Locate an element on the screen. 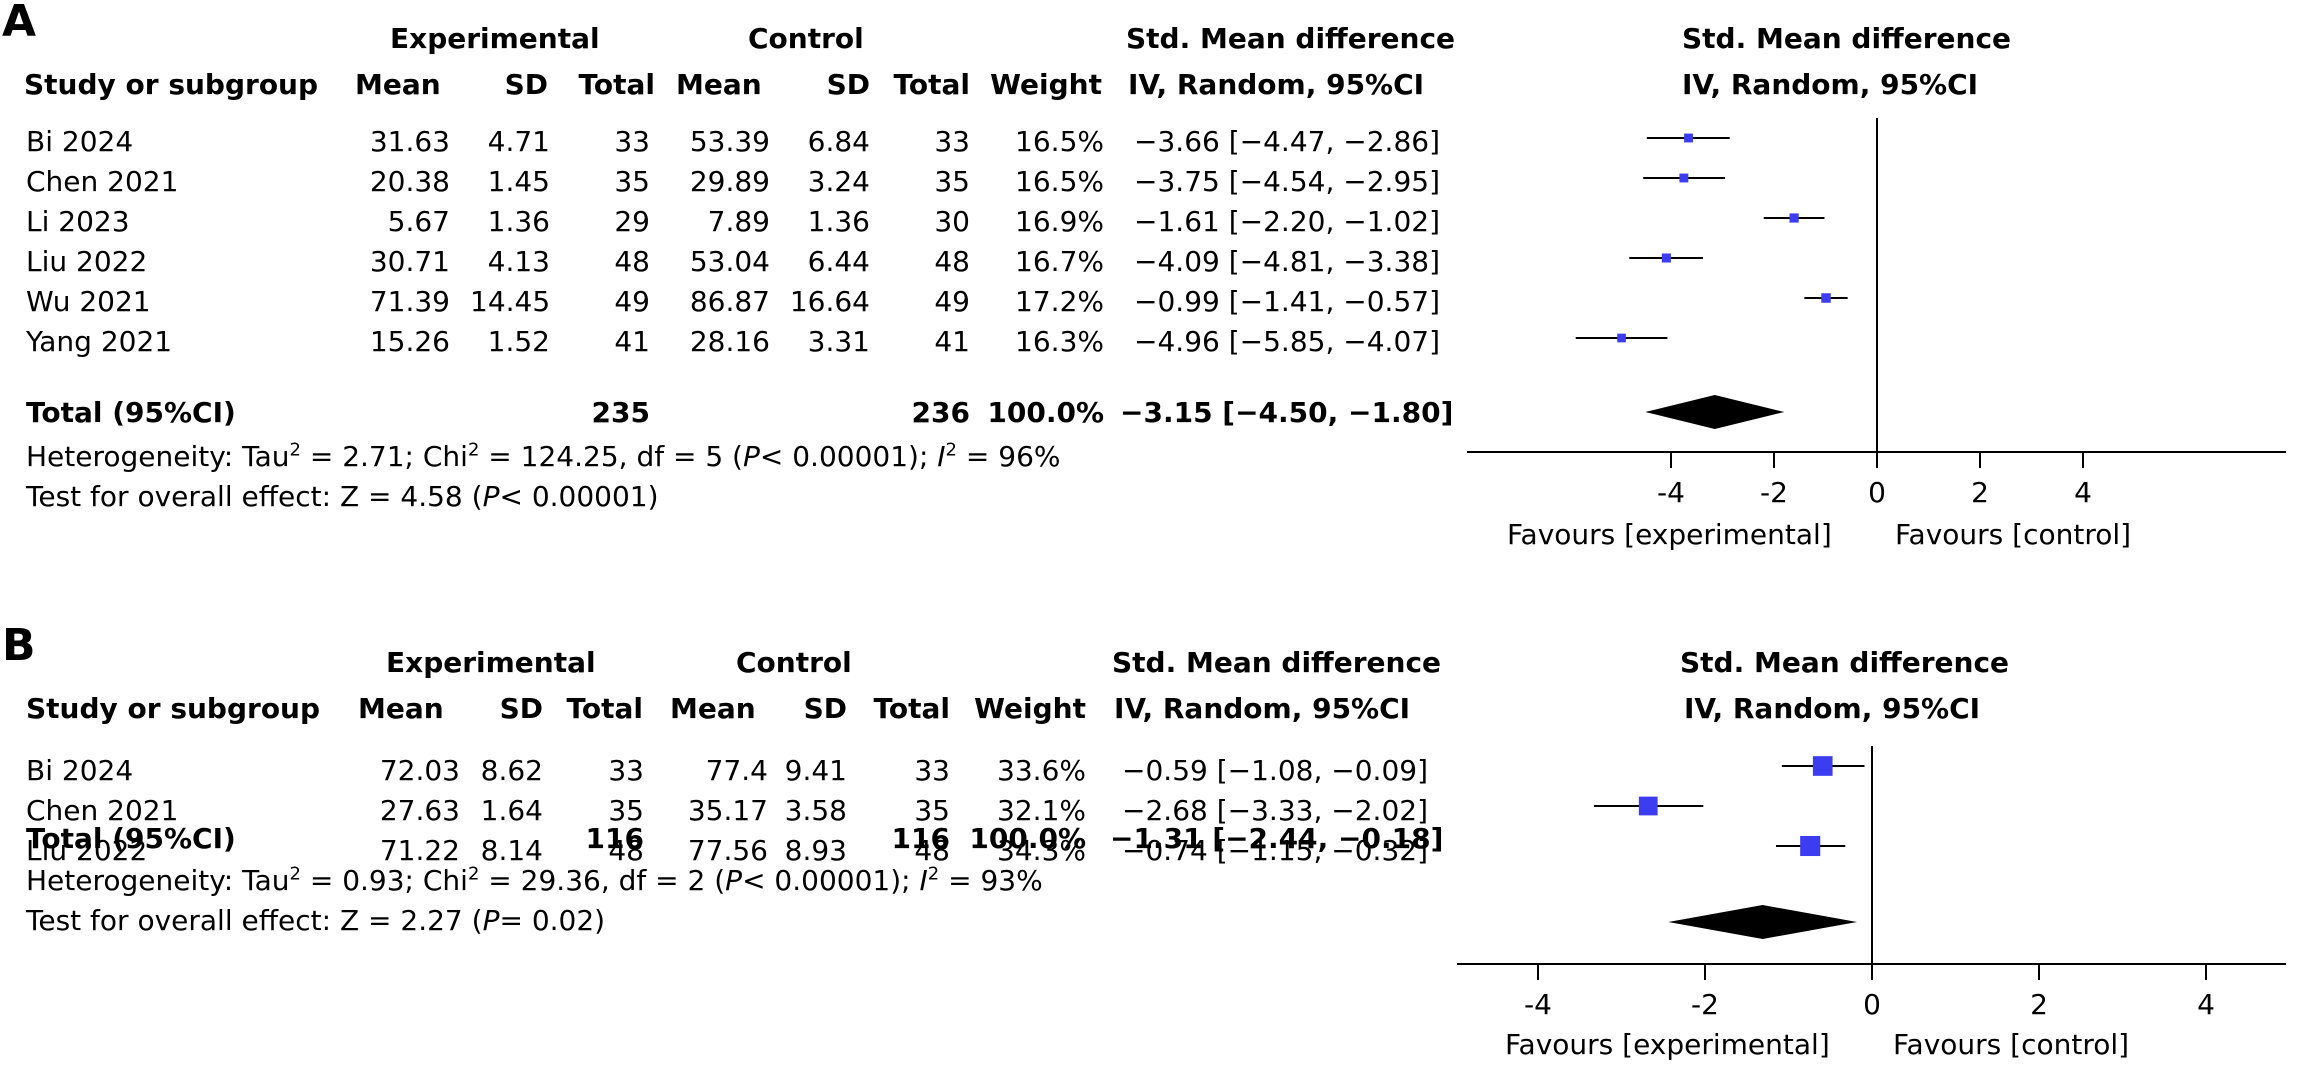 This screenshot has height=1074, width=2315. study-name: Li 2023 is located at coordinates (78, 221).